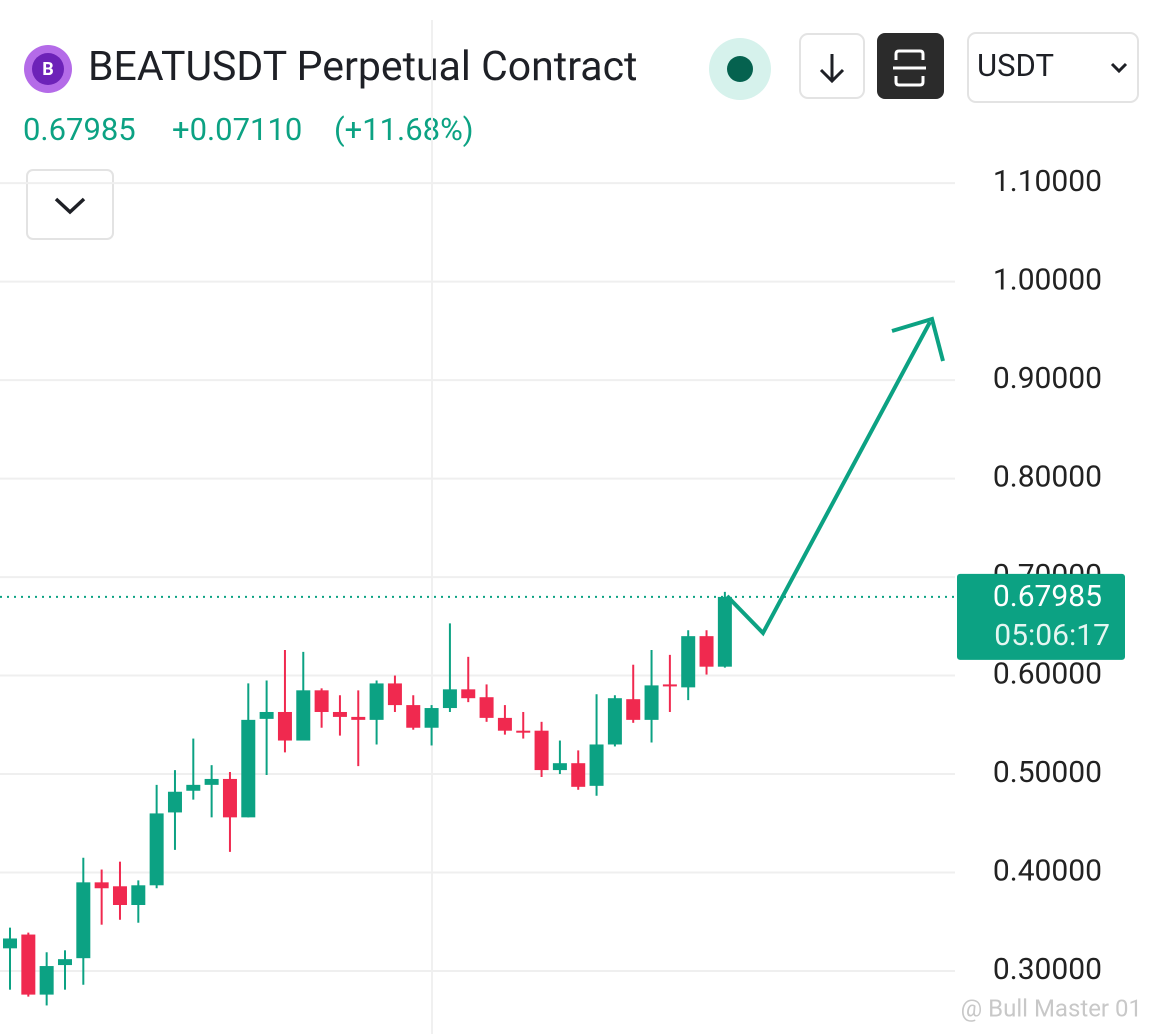 Image resolution: width=1152 pixels, height=1034 pixels. I want to click on fullscreen-icon, so click(909, 68).